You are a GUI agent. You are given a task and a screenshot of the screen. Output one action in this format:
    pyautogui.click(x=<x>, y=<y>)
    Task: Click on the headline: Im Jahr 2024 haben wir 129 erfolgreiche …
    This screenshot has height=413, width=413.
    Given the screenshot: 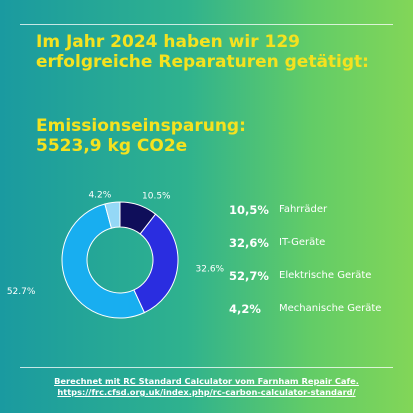 What is the action you would take?
    pyautogui.click(x=202, y=52)
    